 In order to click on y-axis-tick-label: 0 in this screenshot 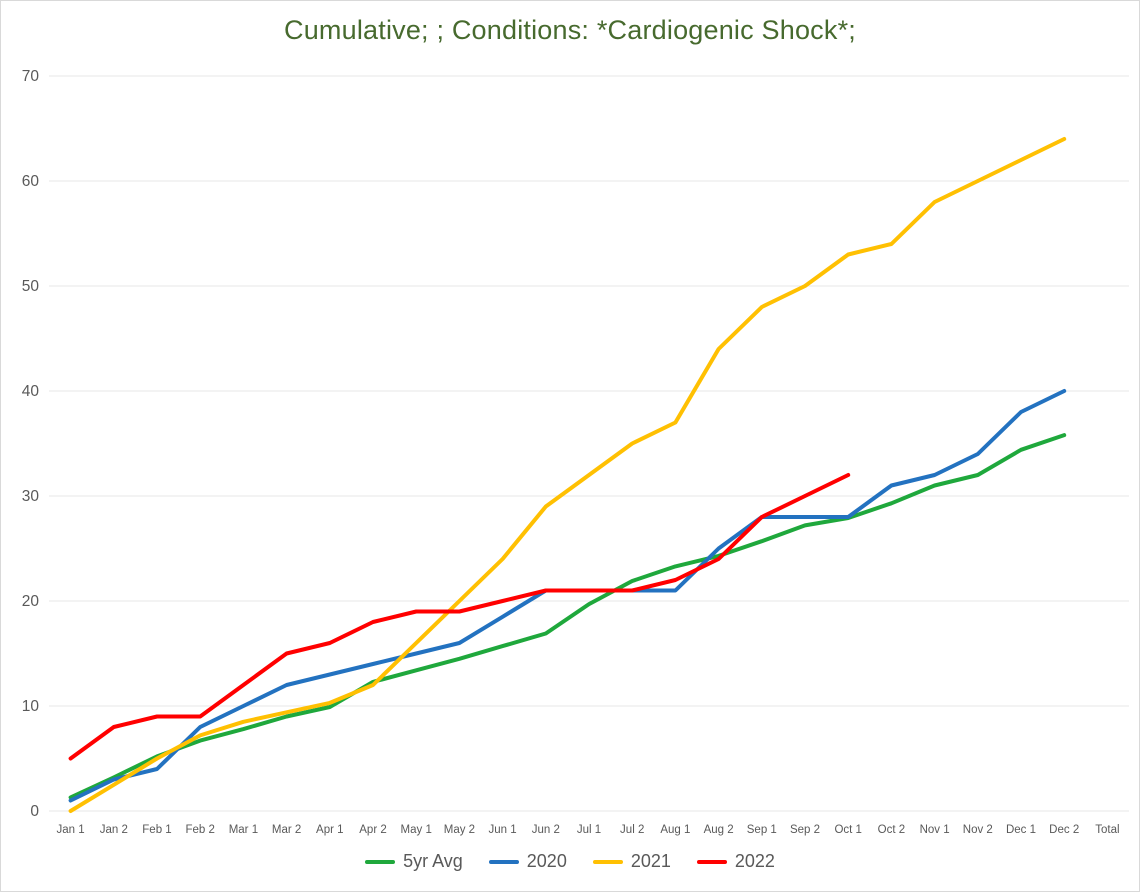, I will do `click(34, 811)`.